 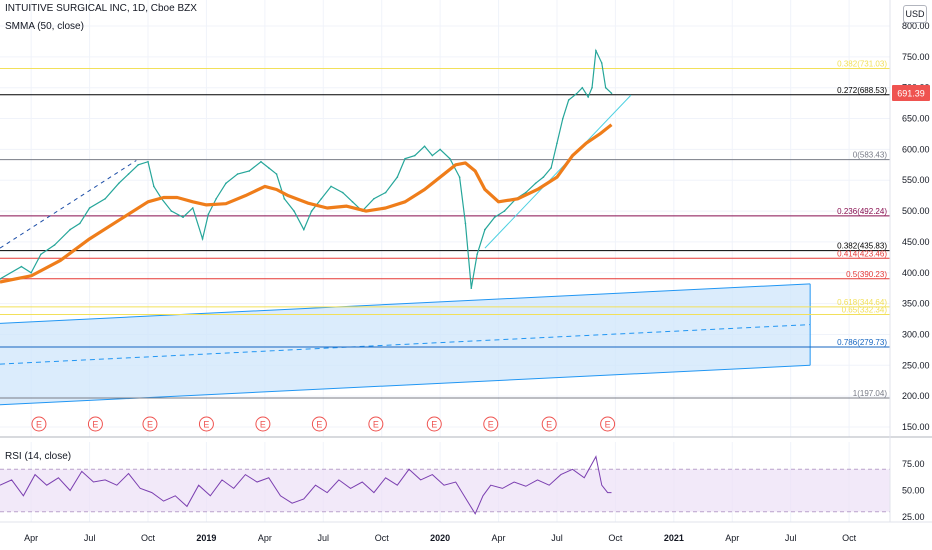 I want to click on price-tick-label: 750.00, so click(x=916, y=57).